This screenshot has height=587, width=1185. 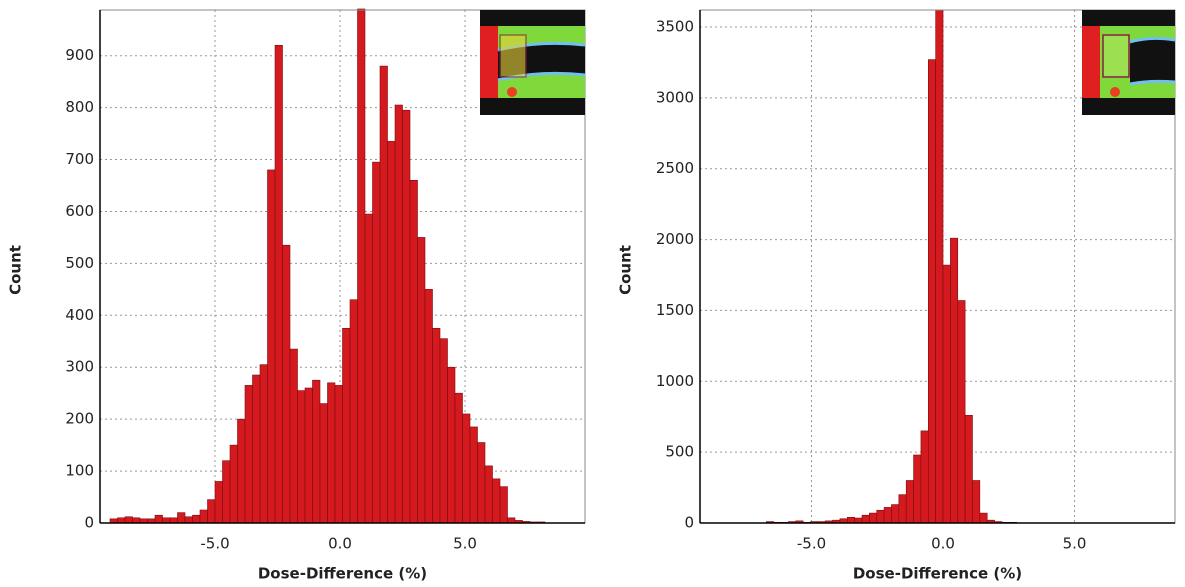 I want to click on y-tick-label: 900, so click(x=79, y=55).